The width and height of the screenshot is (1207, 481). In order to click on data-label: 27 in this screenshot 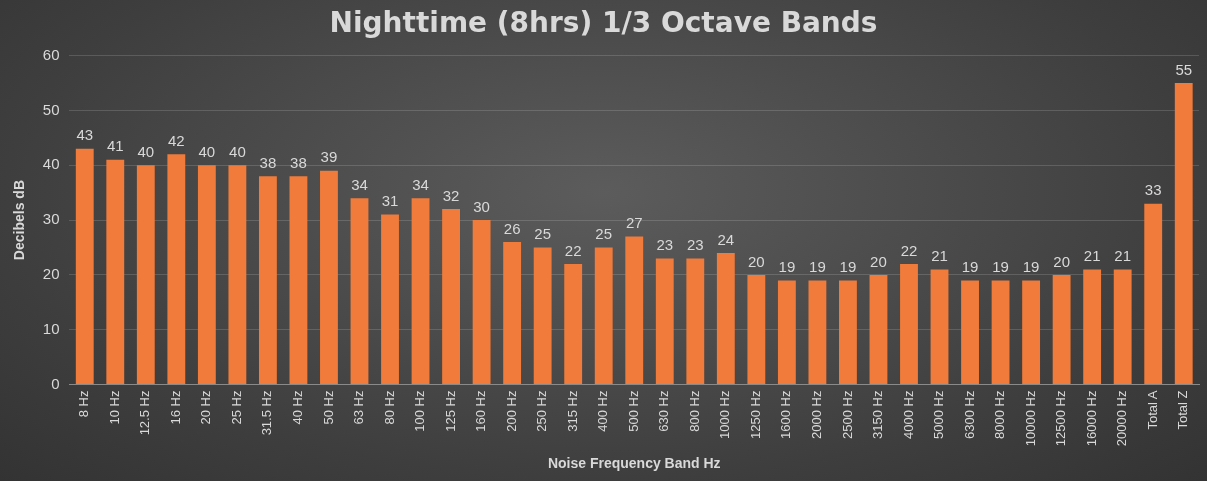, I will do `click(634, 223)`.